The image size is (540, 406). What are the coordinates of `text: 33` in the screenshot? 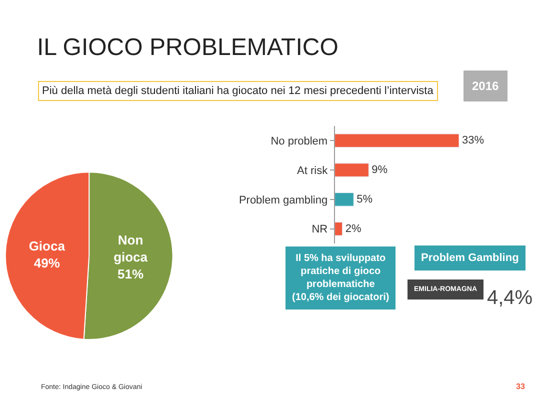 It's located at (521, 386).